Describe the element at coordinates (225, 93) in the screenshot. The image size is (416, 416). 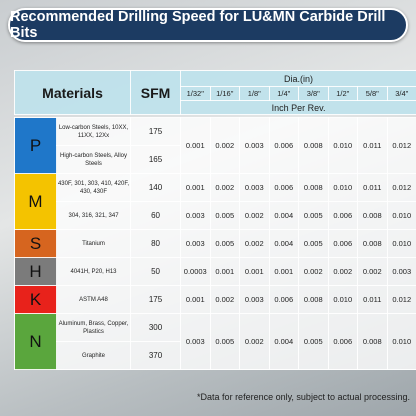
I see `size-header: 1/16"` at that location.